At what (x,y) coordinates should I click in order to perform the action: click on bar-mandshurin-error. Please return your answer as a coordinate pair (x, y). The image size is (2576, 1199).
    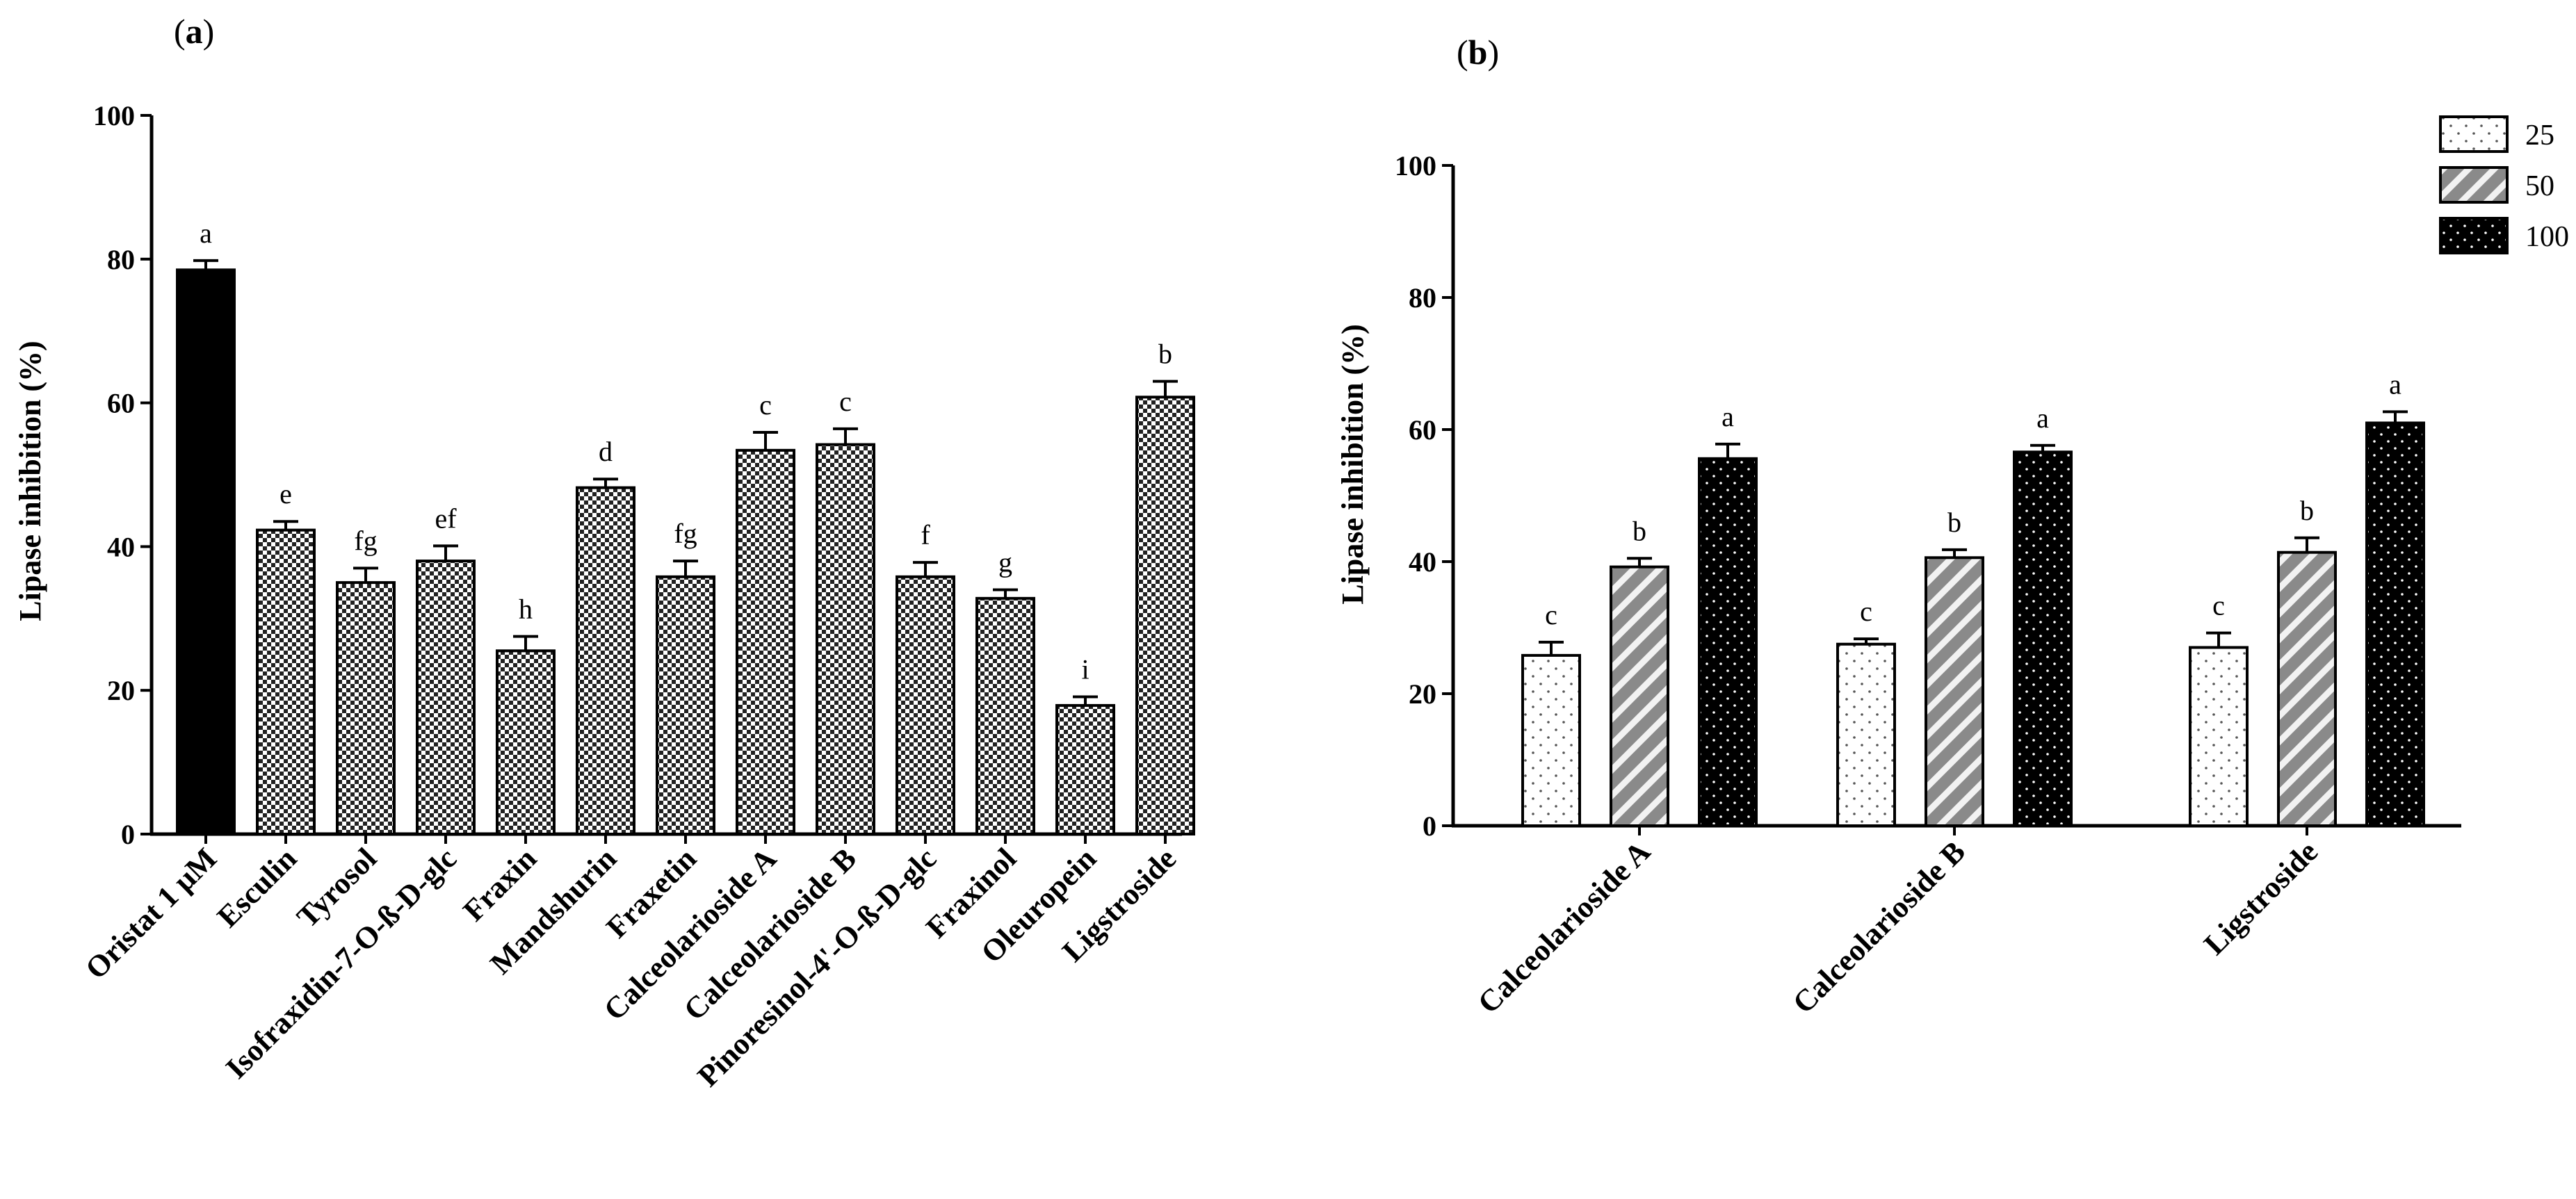
    Looking at the image, I should click on (605, 483).